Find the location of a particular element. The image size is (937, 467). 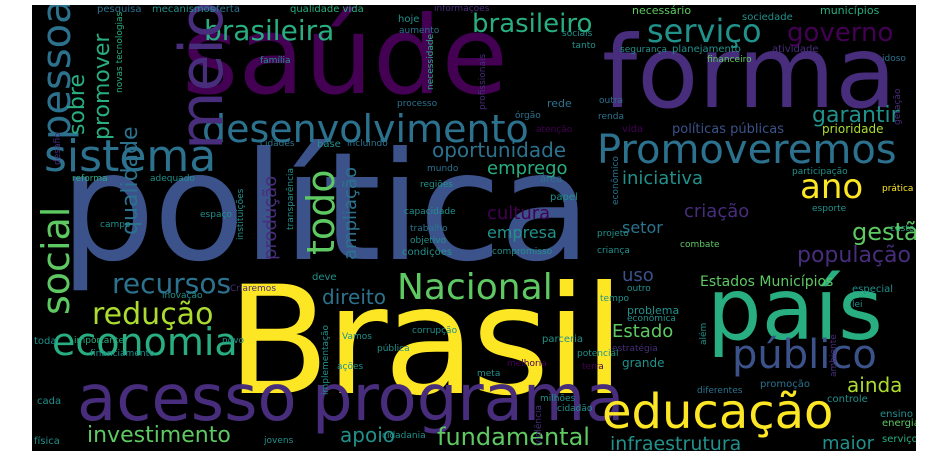

word: família is located at coordinates (275, 61).